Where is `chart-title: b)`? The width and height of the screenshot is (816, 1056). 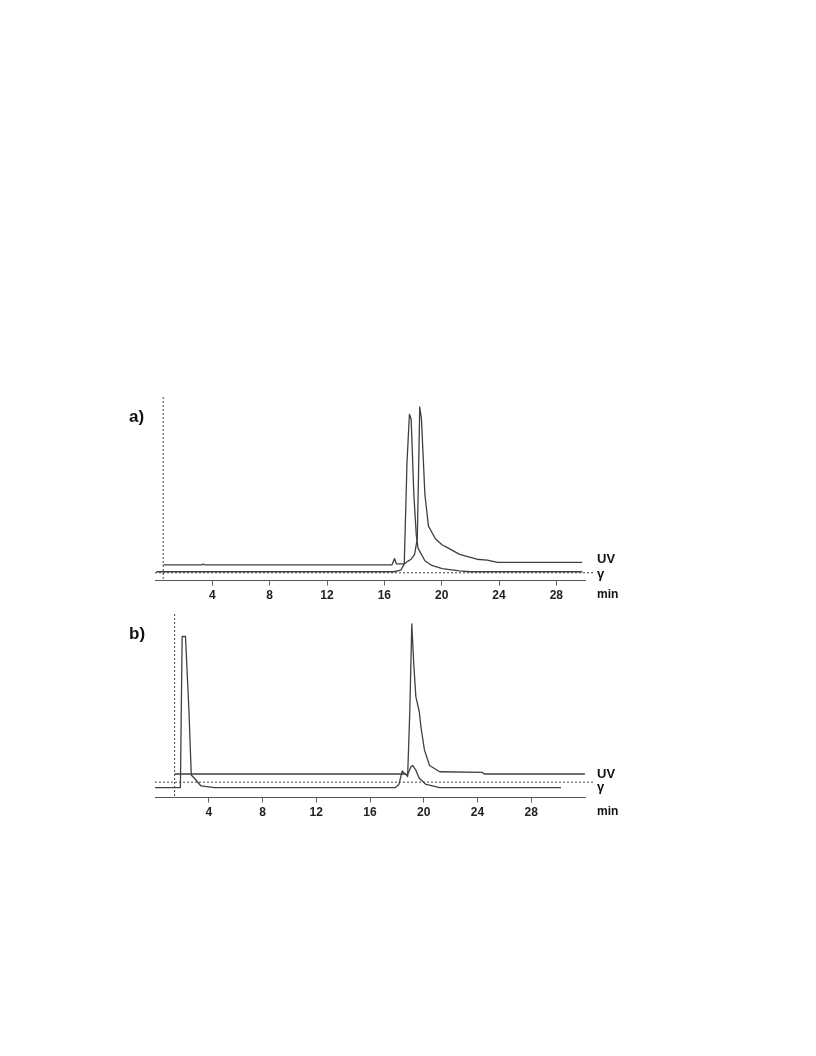
chart-title: b) is located at coordinates (137, 634).